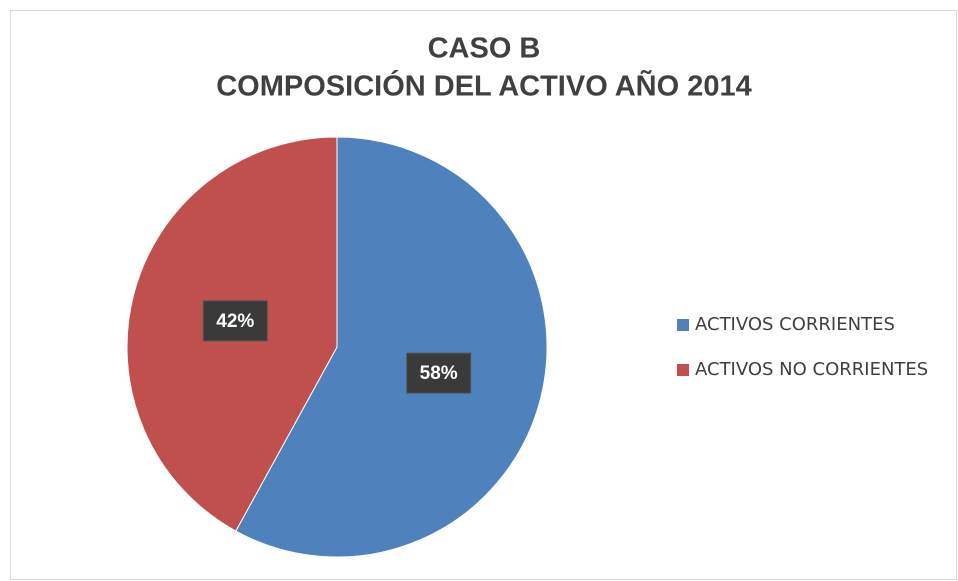 The image size is (958, 581). What do you see at coordinates (811, 369) in the screenshot?
I see `legend-text: ACTIVOS NO CORRIENTES` at bounding box center [811, 369].